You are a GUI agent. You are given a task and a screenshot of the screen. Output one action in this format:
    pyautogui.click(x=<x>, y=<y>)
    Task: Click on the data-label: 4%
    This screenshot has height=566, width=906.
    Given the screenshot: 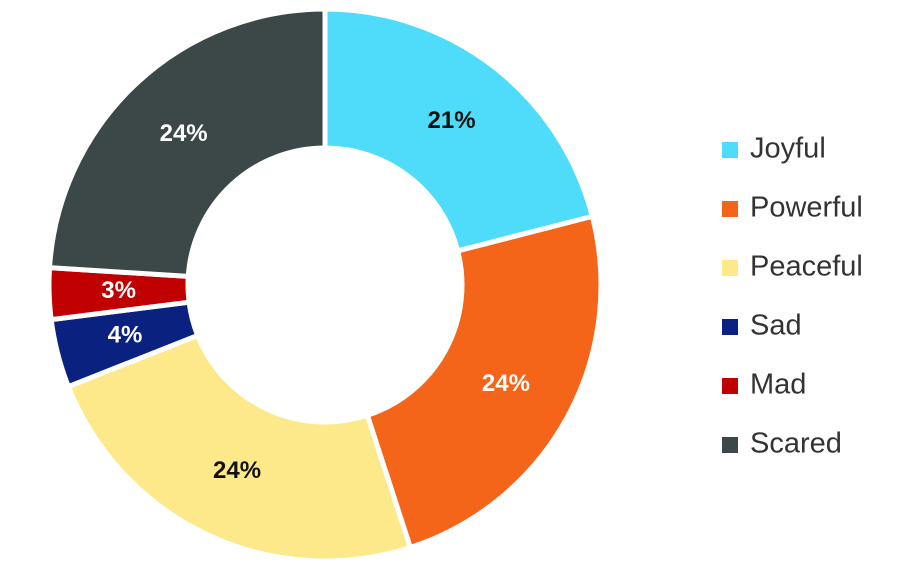 What is the action you would take?
    pyautogui.click(x=125, y=335)
    